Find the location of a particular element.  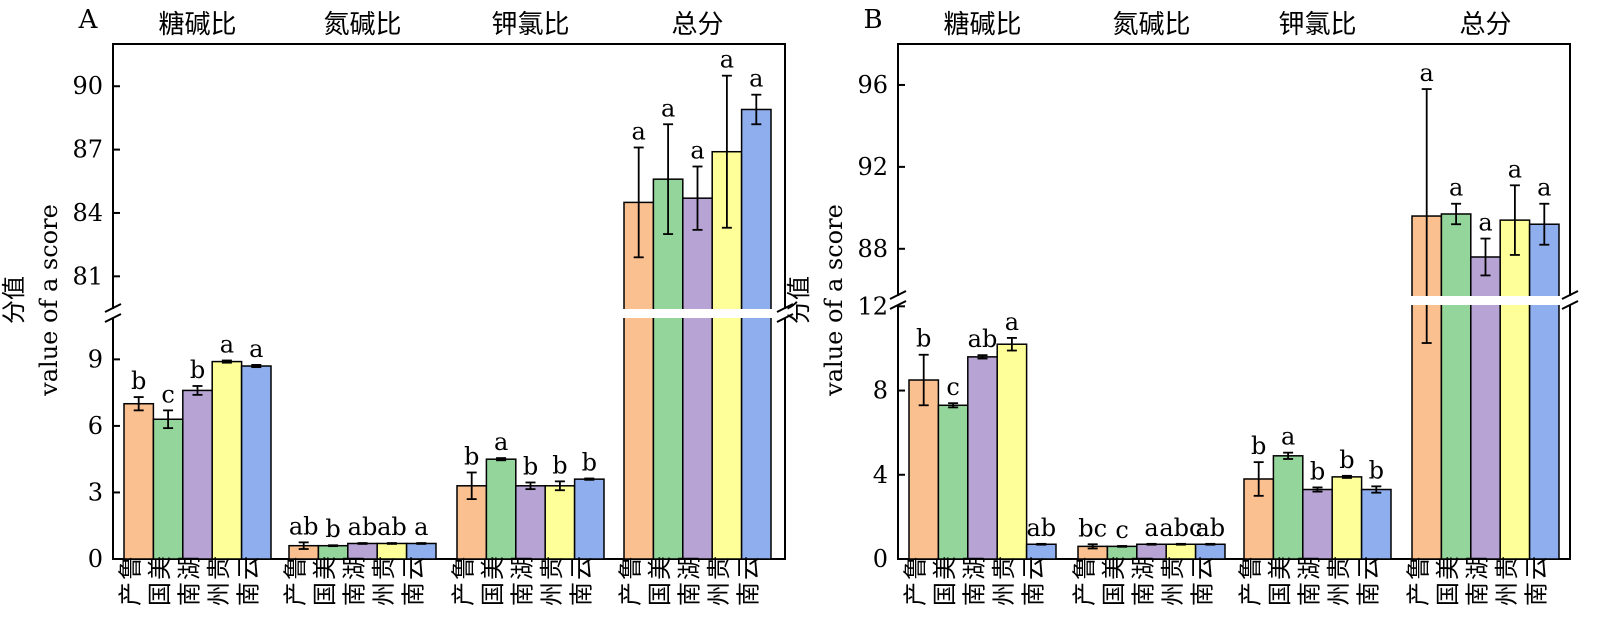

y-ticks: 0 3 6 9 81 84 87 90 is located at coordinates (96, 322).